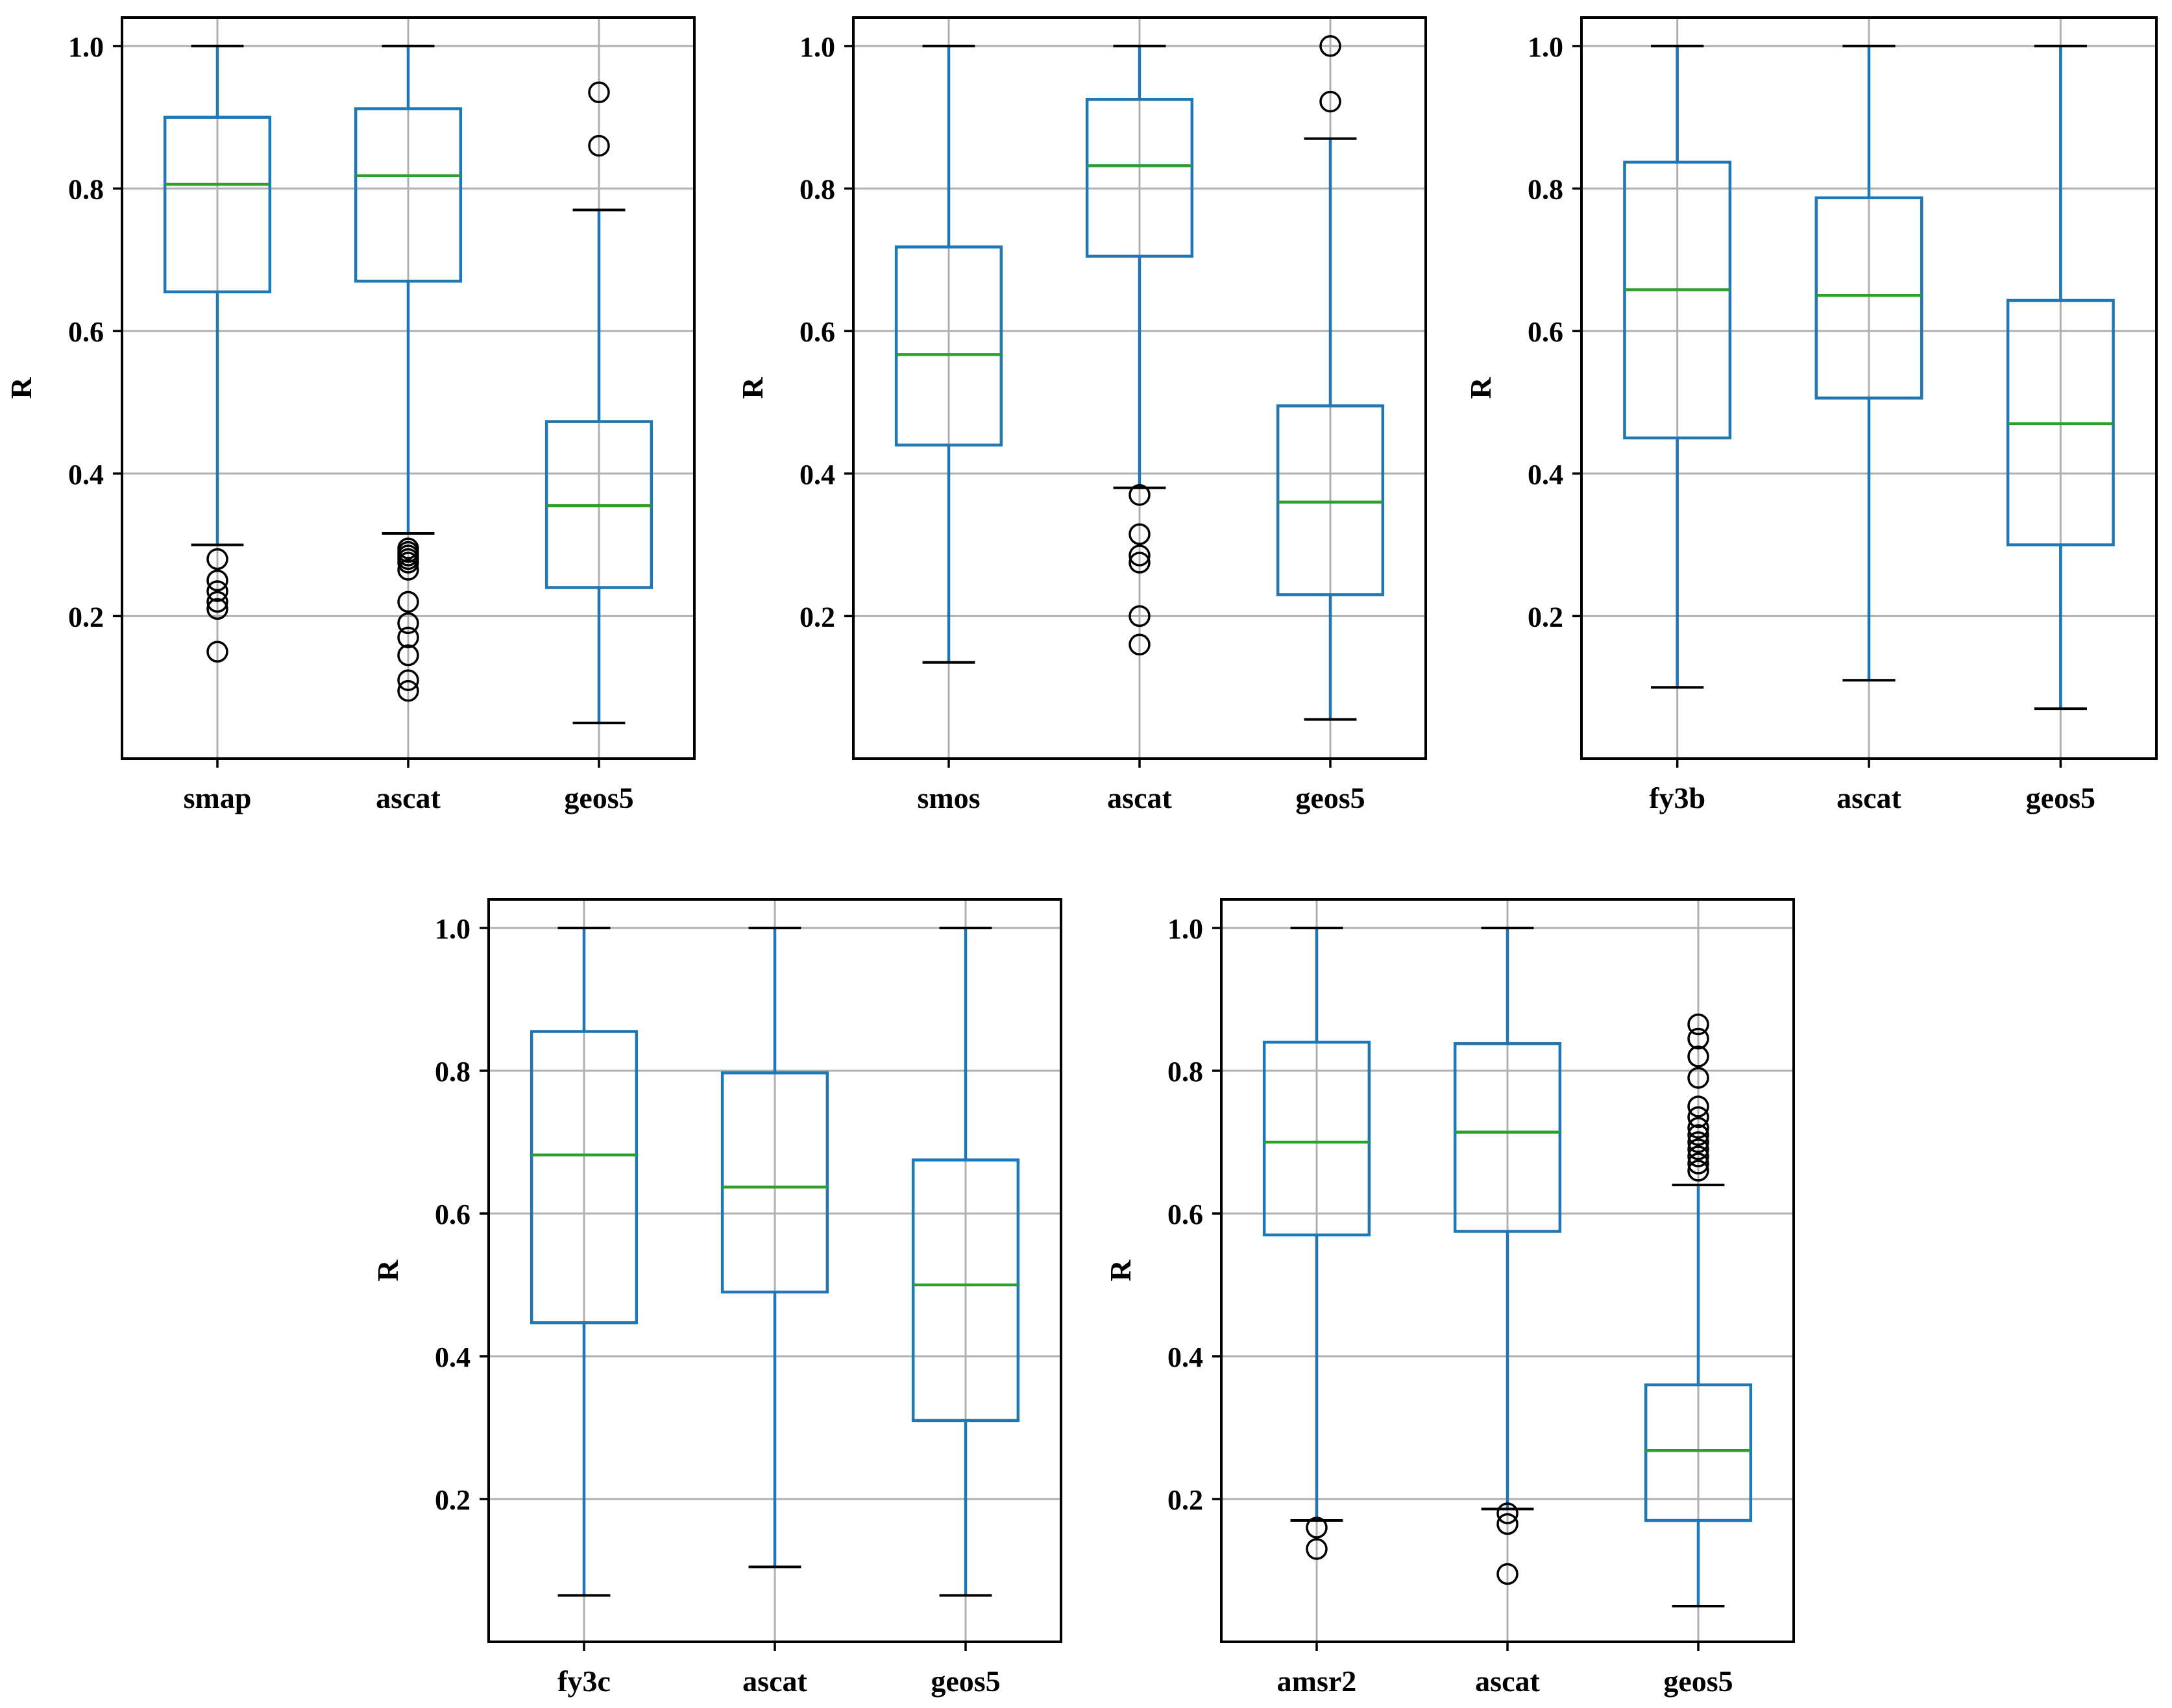 The image size is (2172, 1708). I want to click on chart-panel-5: 0.2 0.4 0.6 0.8 1.0 amsr2 ascat geos5 R, so click(1449, 1298).